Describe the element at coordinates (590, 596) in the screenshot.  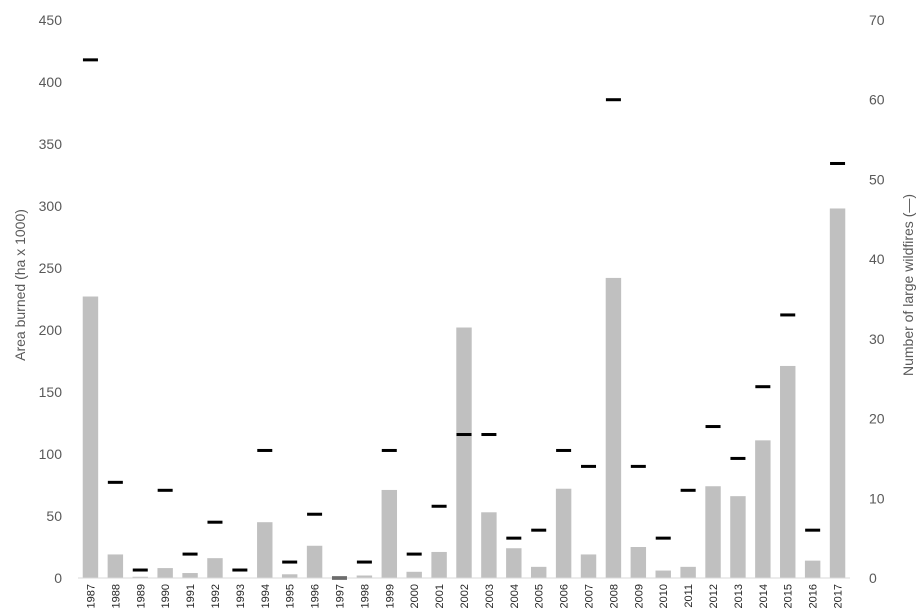
I see `x-tick-label: 2007` at that location.